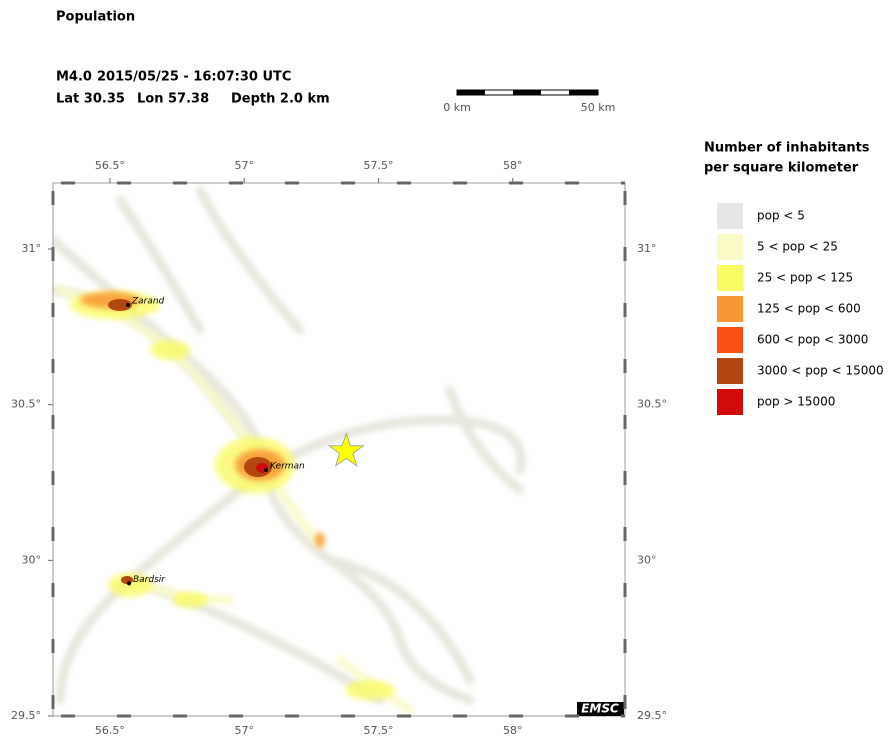  Describe the element at coordinates (797, 247) in the screenshot. I see `legend-label: 5 < pop < 25` at that location.